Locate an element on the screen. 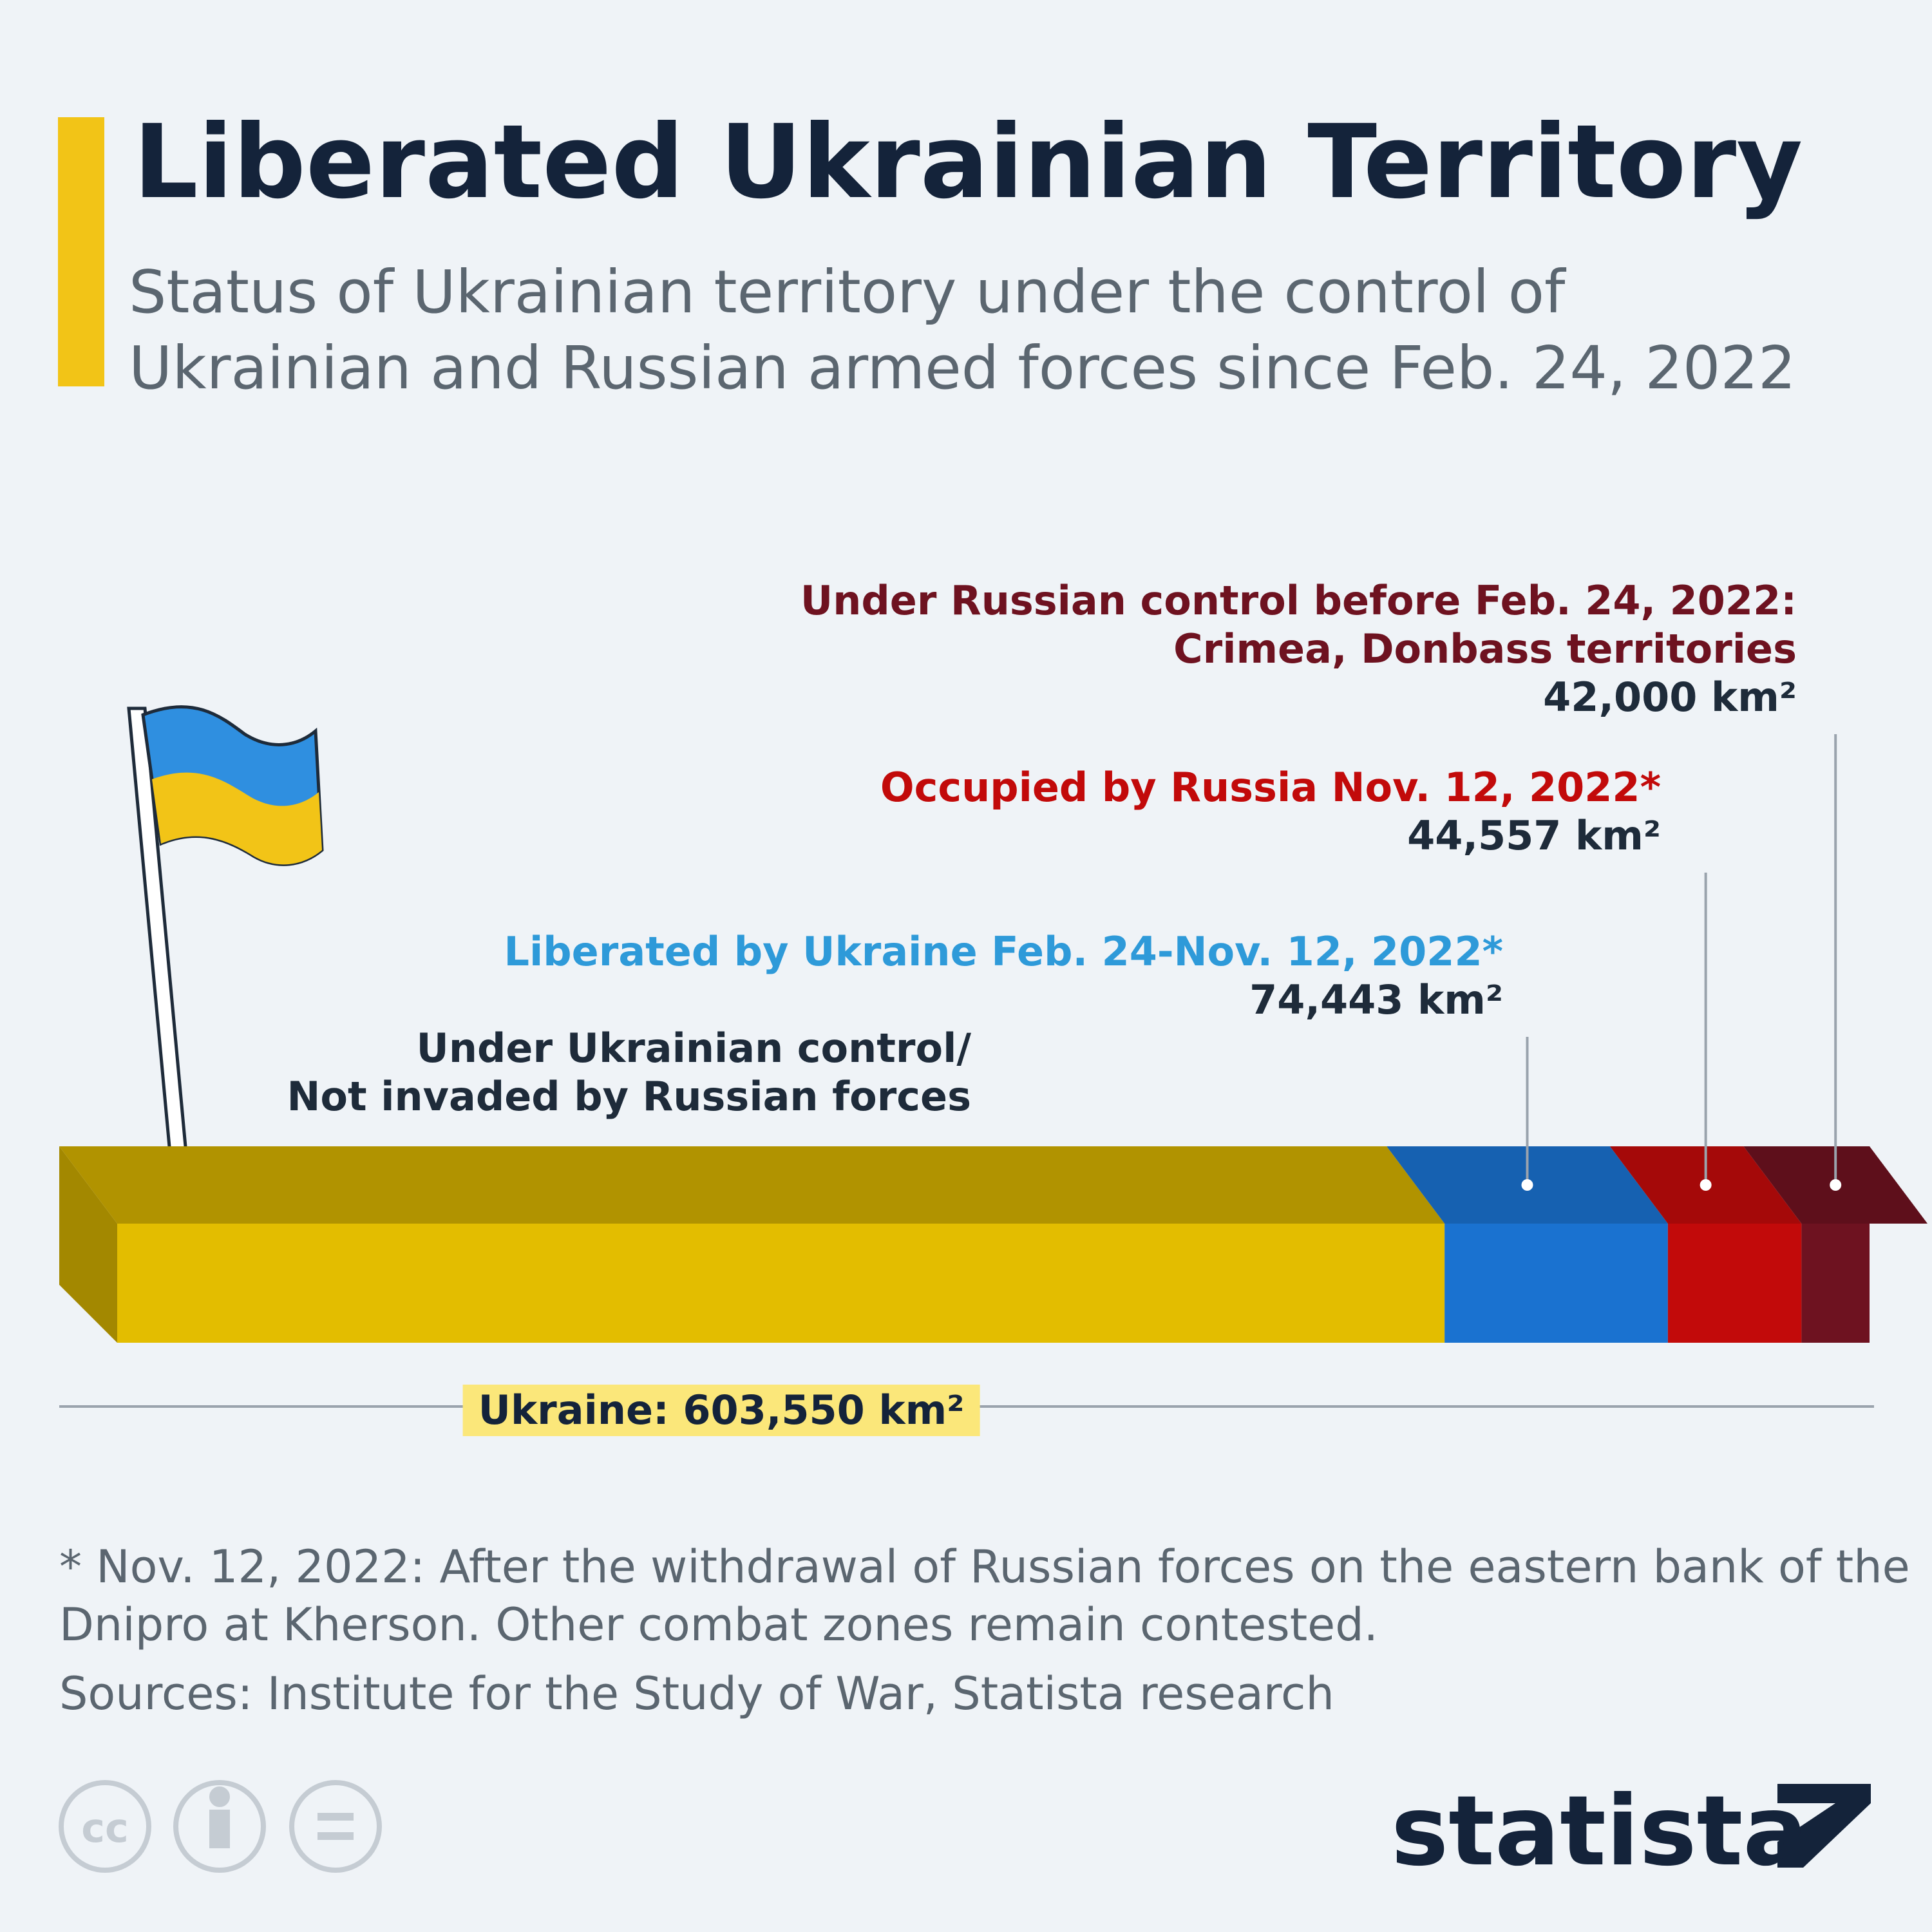 This screenshot has height=1932, width=1932. svg-text: cc is located at coordinates (105, 1828).